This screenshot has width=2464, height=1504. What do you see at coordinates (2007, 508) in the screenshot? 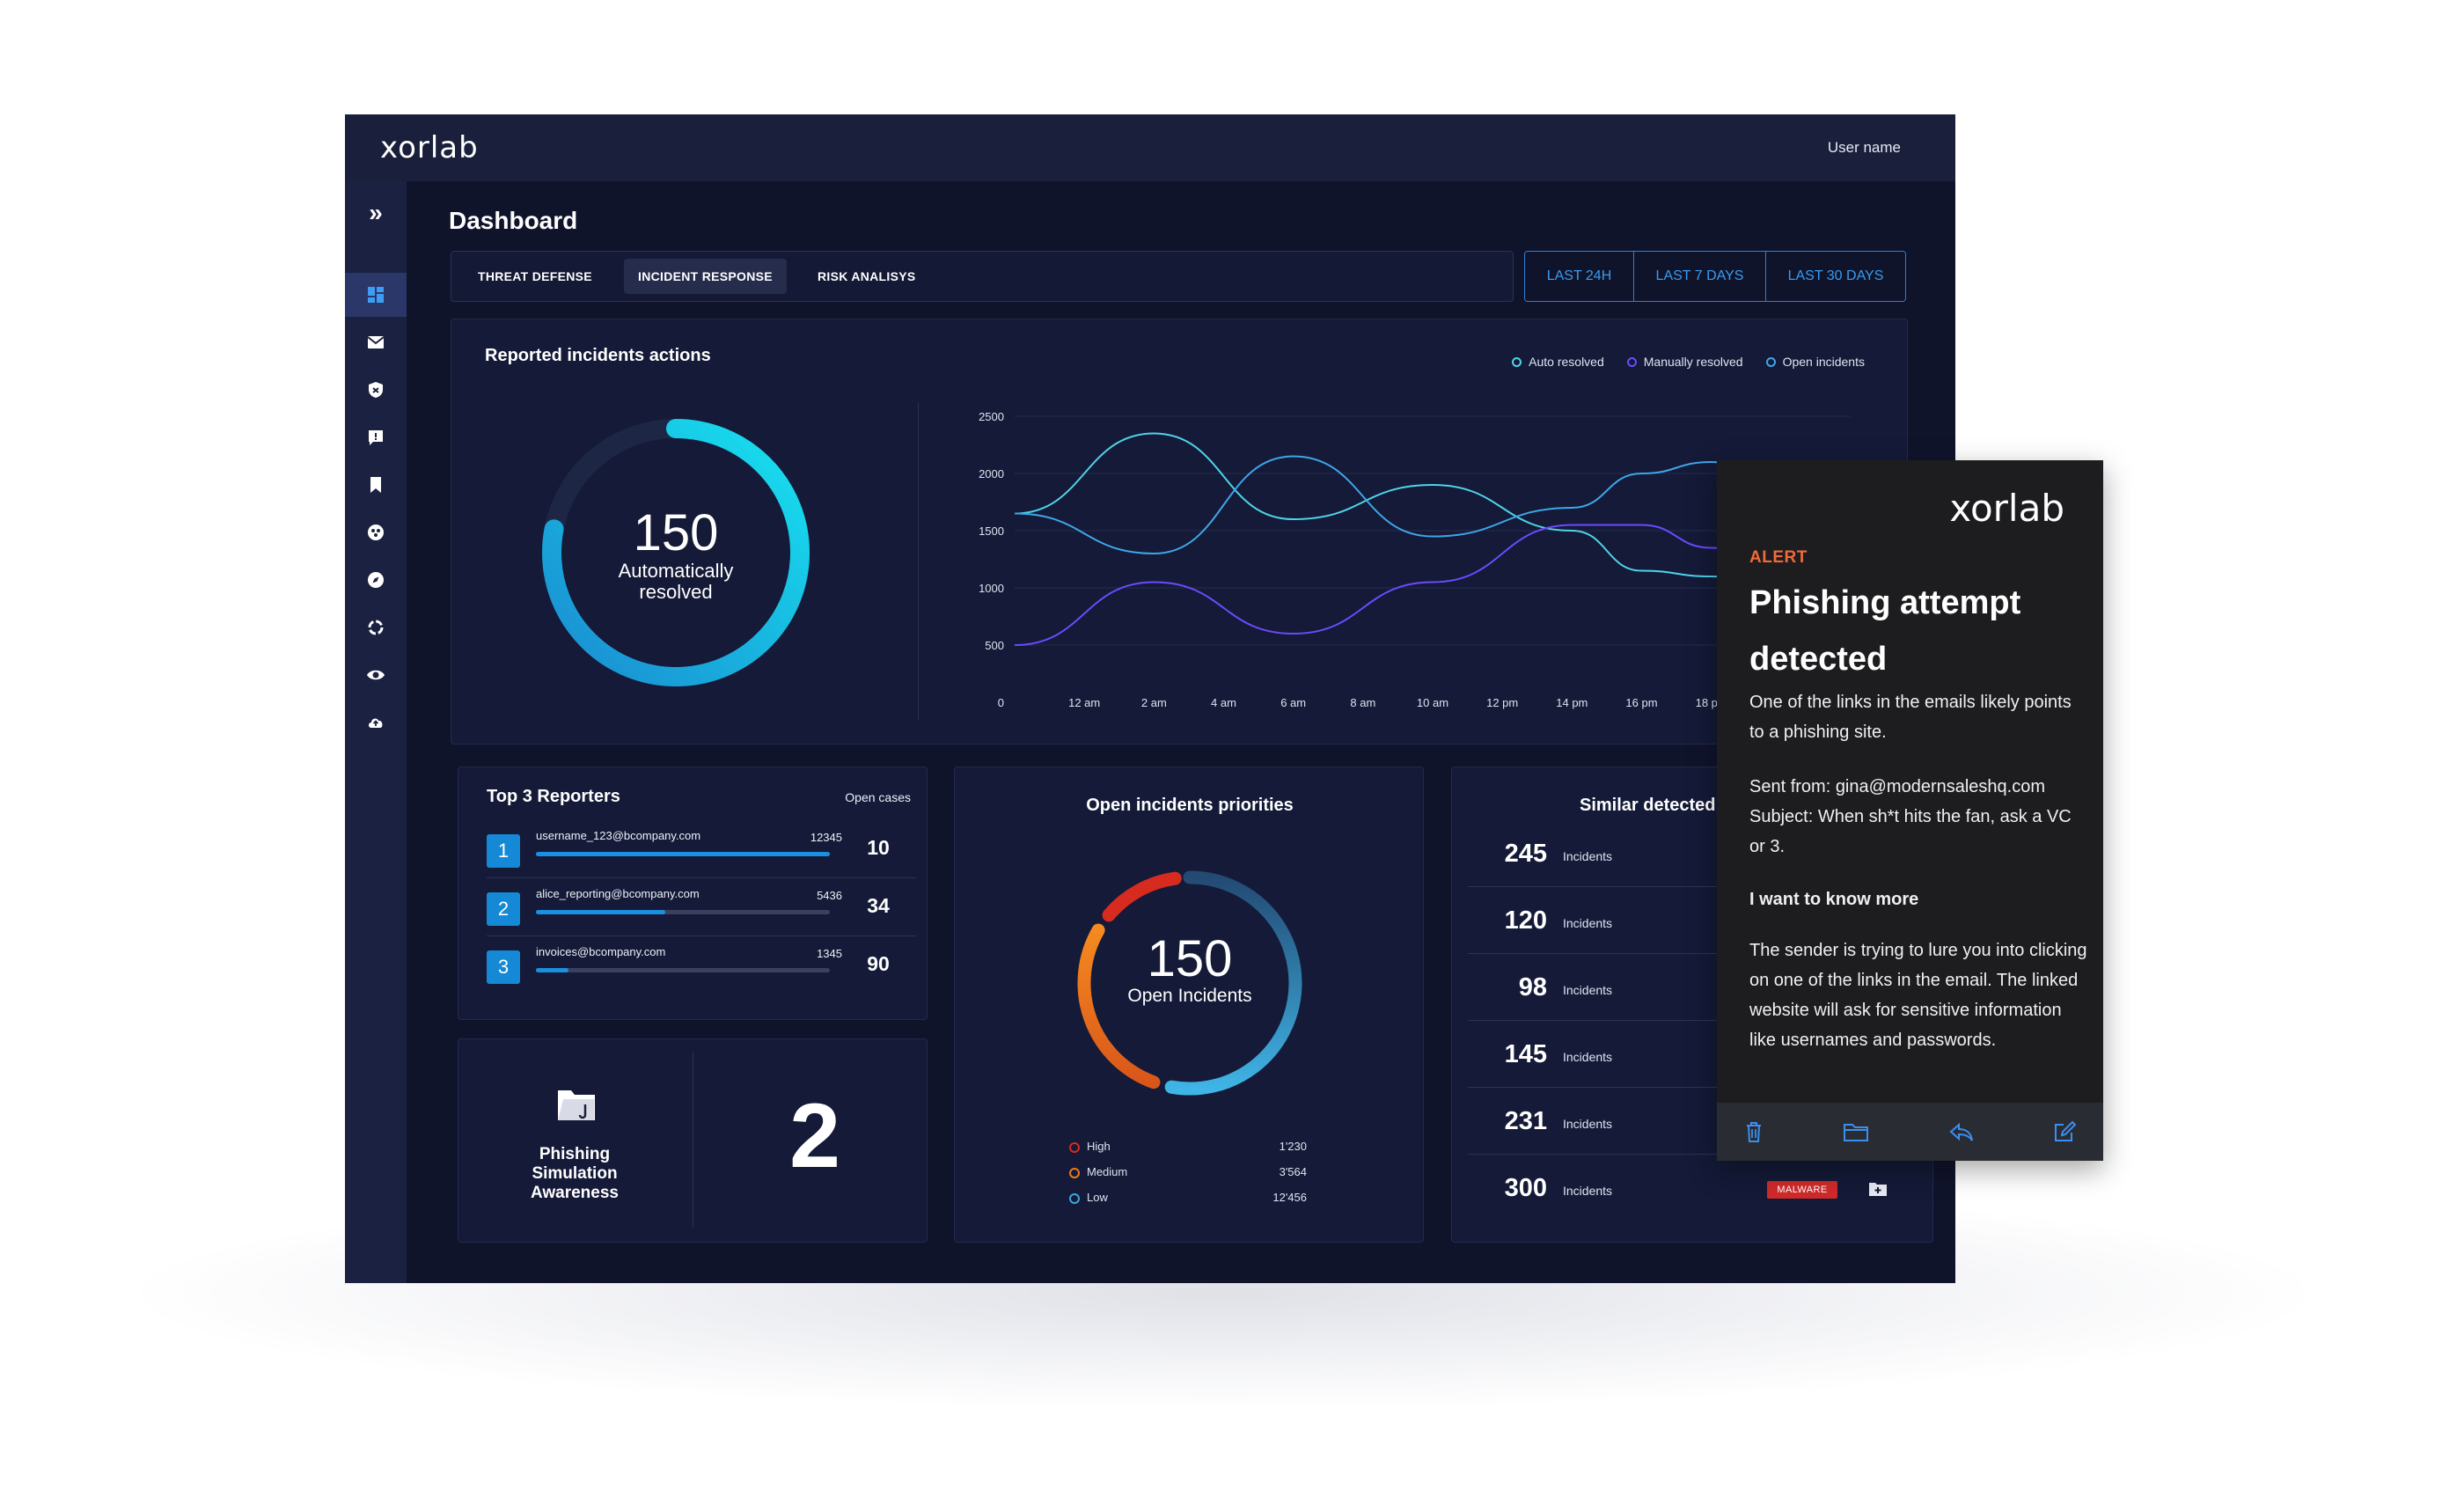
I see `alert-logo: xorlab` at bounding box center [2007, 508].